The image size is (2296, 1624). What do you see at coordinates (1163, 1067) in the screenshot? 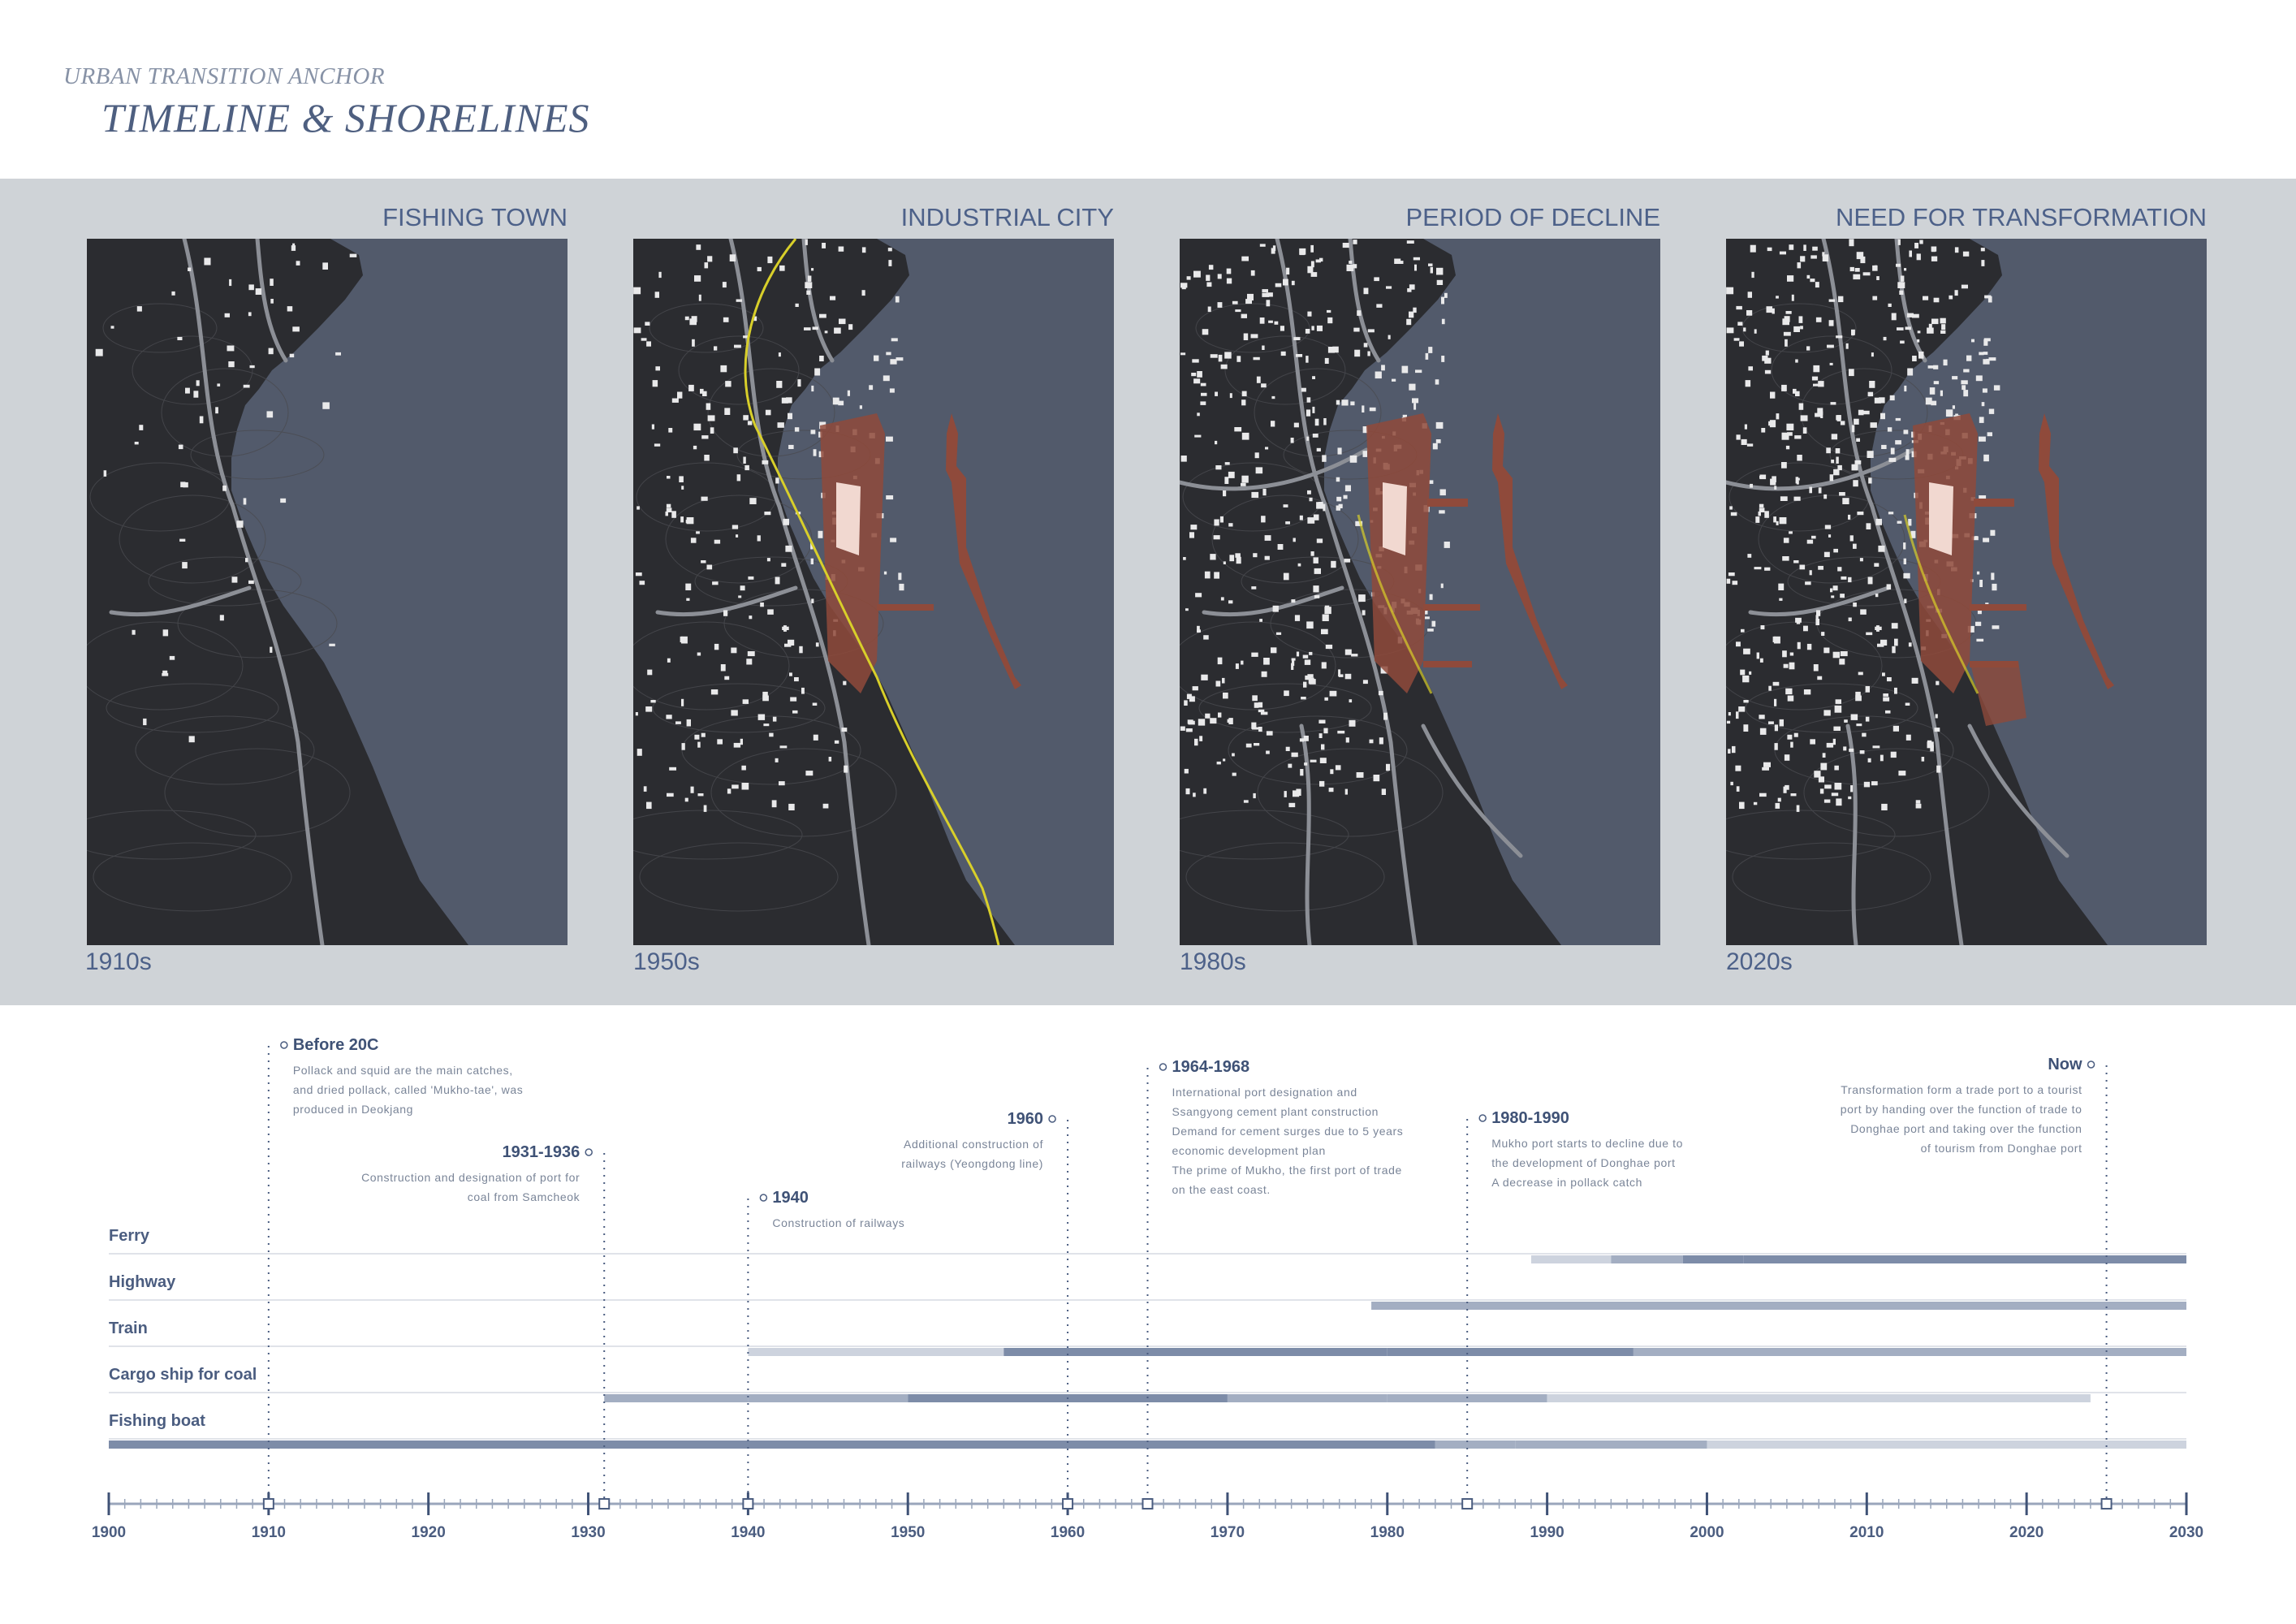
I see `event-dot` at bounding box center [1163, 1067].